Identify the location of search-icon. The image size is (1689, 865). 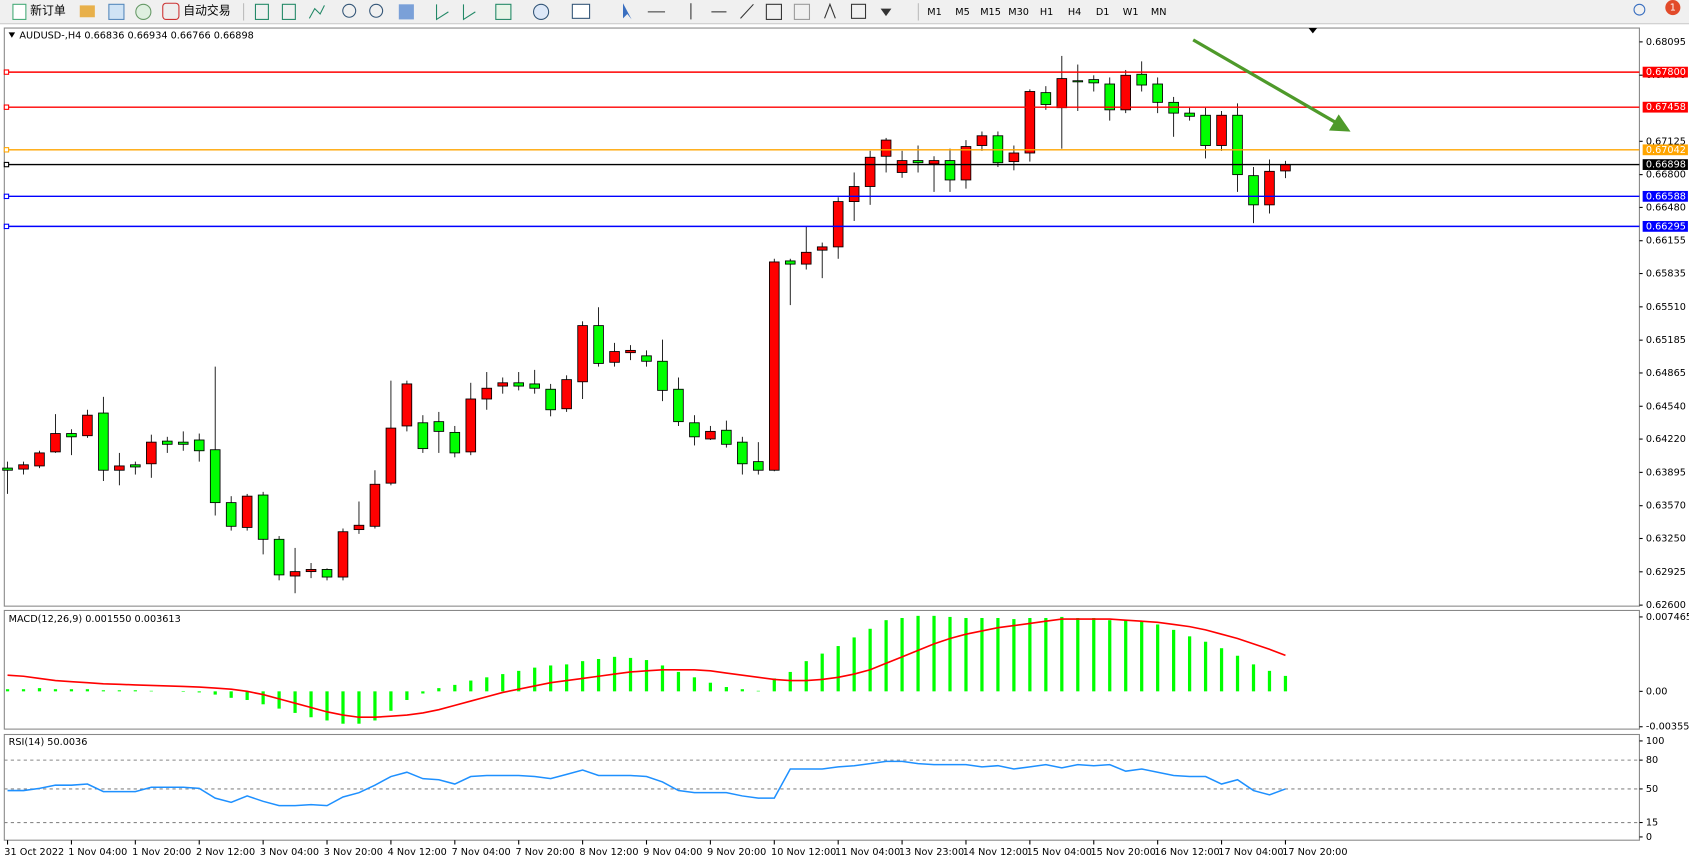
(1639, 9).